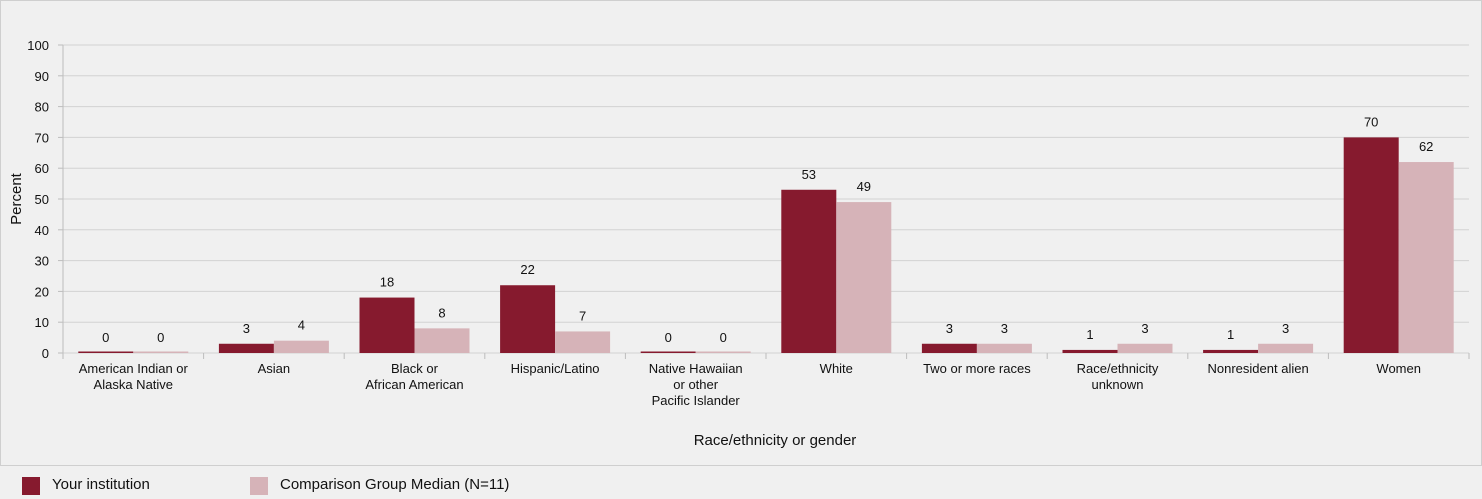 The image size is (1482, 499). What do you see at coordinates (101, 484) in the screenshot?
I see `legend-label: Your institution` at bounding box center [101, 484].